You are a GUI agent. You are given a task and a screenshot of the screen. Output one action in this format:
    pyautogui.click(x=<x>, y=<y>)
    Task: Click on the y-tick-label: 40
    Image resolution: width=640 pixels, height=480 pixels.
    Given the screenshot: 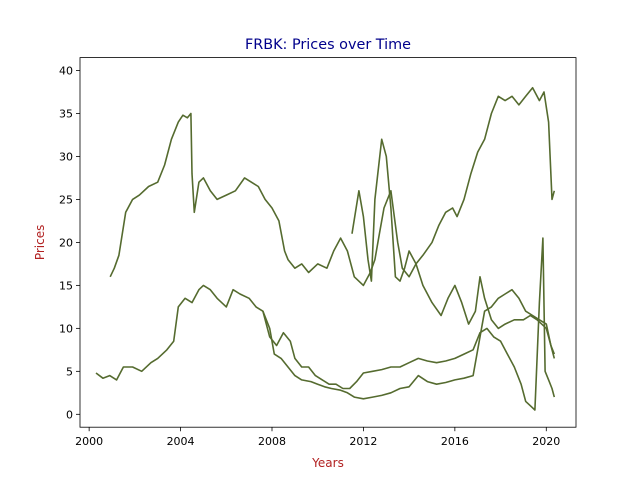 What is the action you would take?
    pyautogui.click(x=66, y=70)
    